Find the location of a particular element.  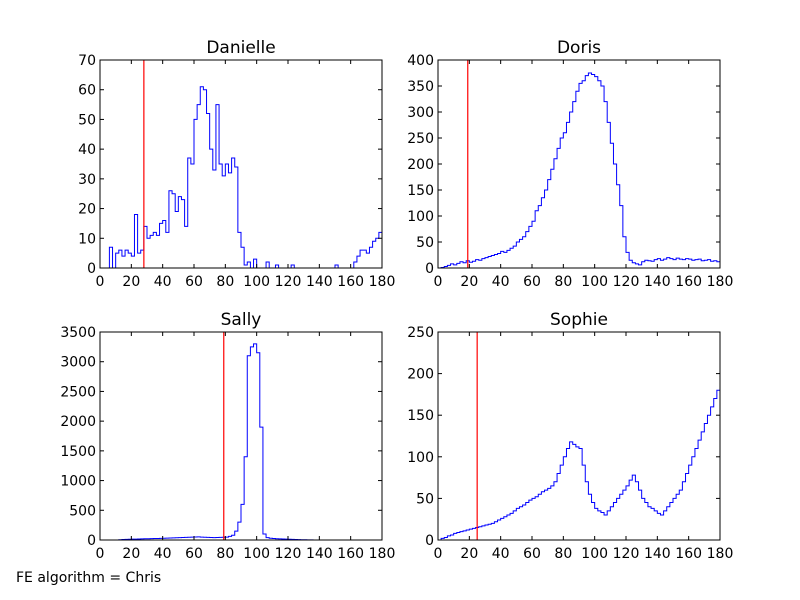

y-tick-label: 2000 is located at coordinates (78, 422).